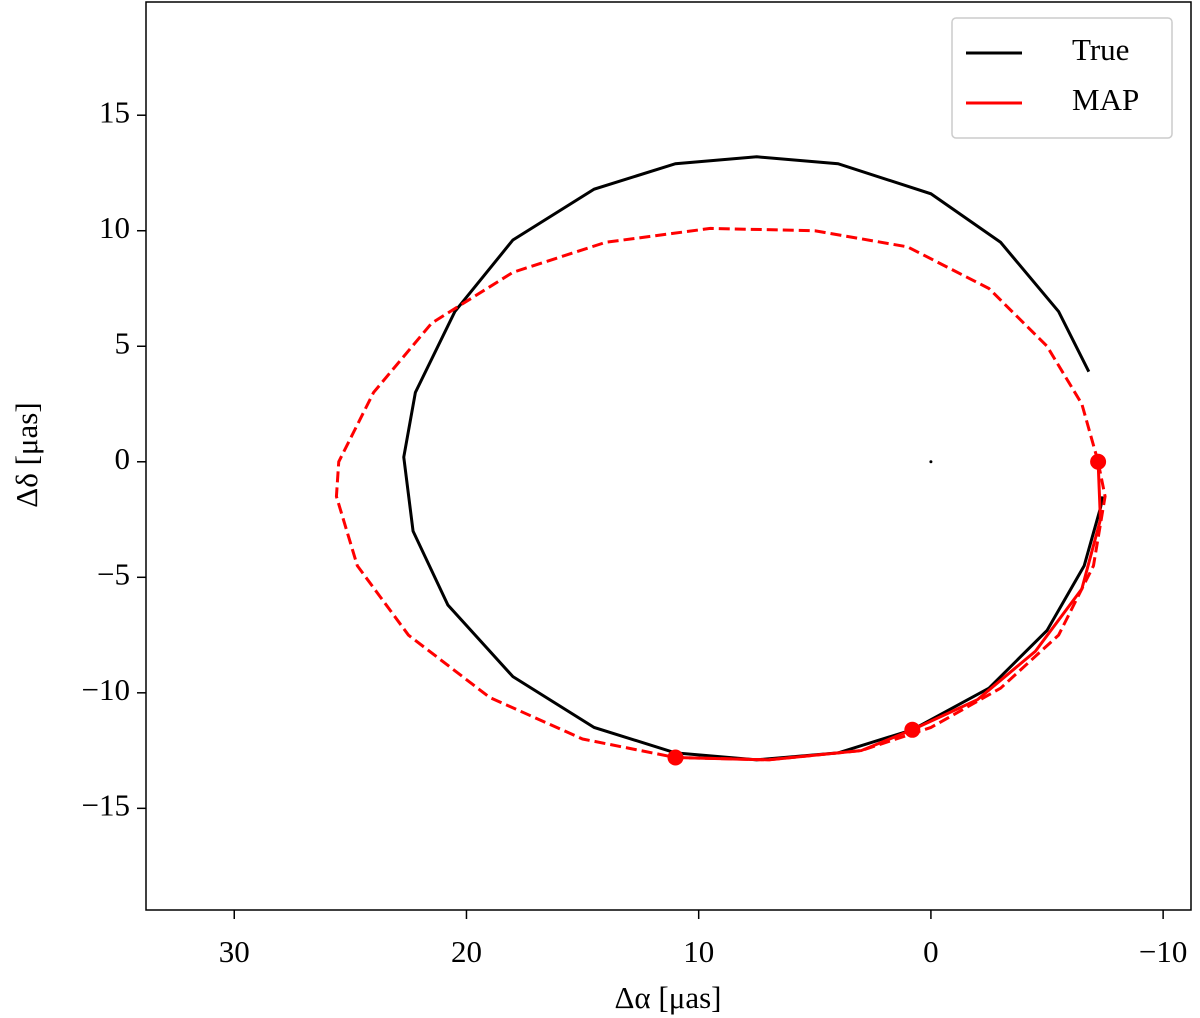 The image size is (1200, 1018). I want to click on y-tick-label: −15, so click(106, 804).